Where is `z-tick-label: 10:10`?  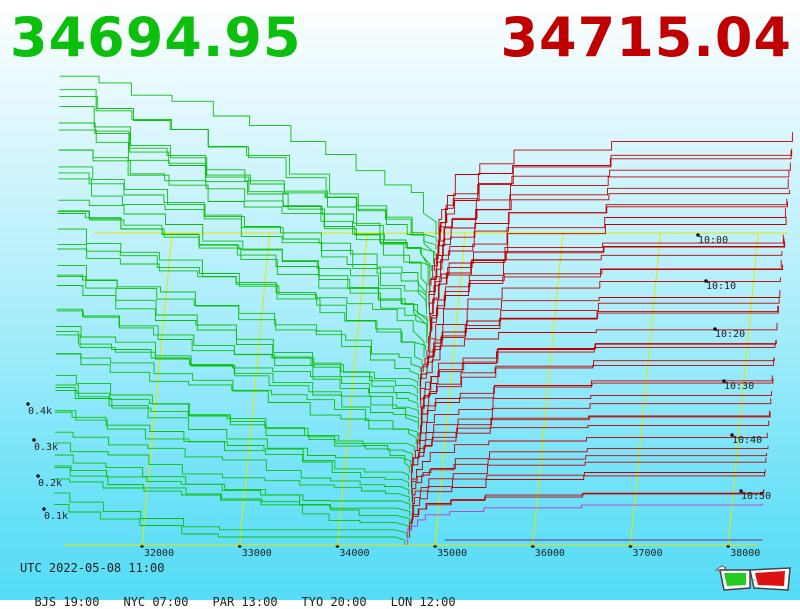 z-tick-label: 10:10 is located at coordinates (721, 286).